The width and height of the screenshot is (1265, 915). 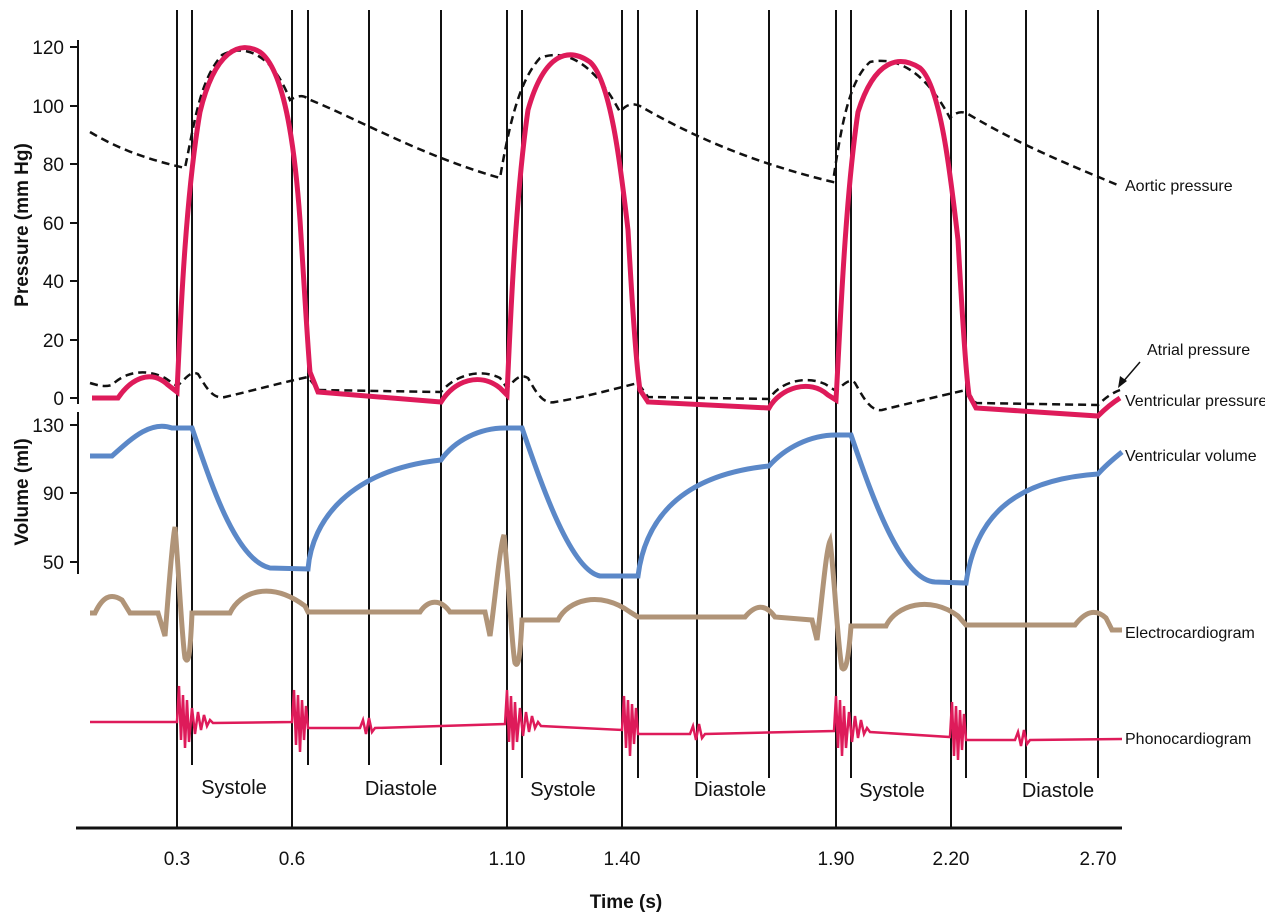 What do you see at coordinates (606, 723) in the screenshot?
I see `phonocardiogram-trace` at bounding box center [606, 723].